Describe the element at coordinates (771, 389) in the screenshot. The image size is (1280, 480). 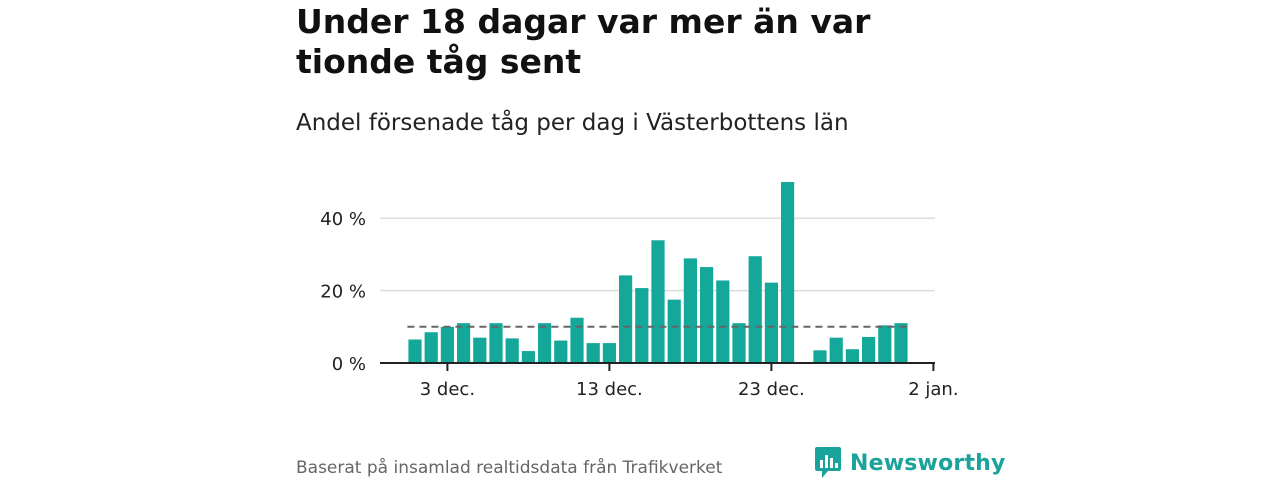
I see `x-tick-label: 23 dec.` at that location.